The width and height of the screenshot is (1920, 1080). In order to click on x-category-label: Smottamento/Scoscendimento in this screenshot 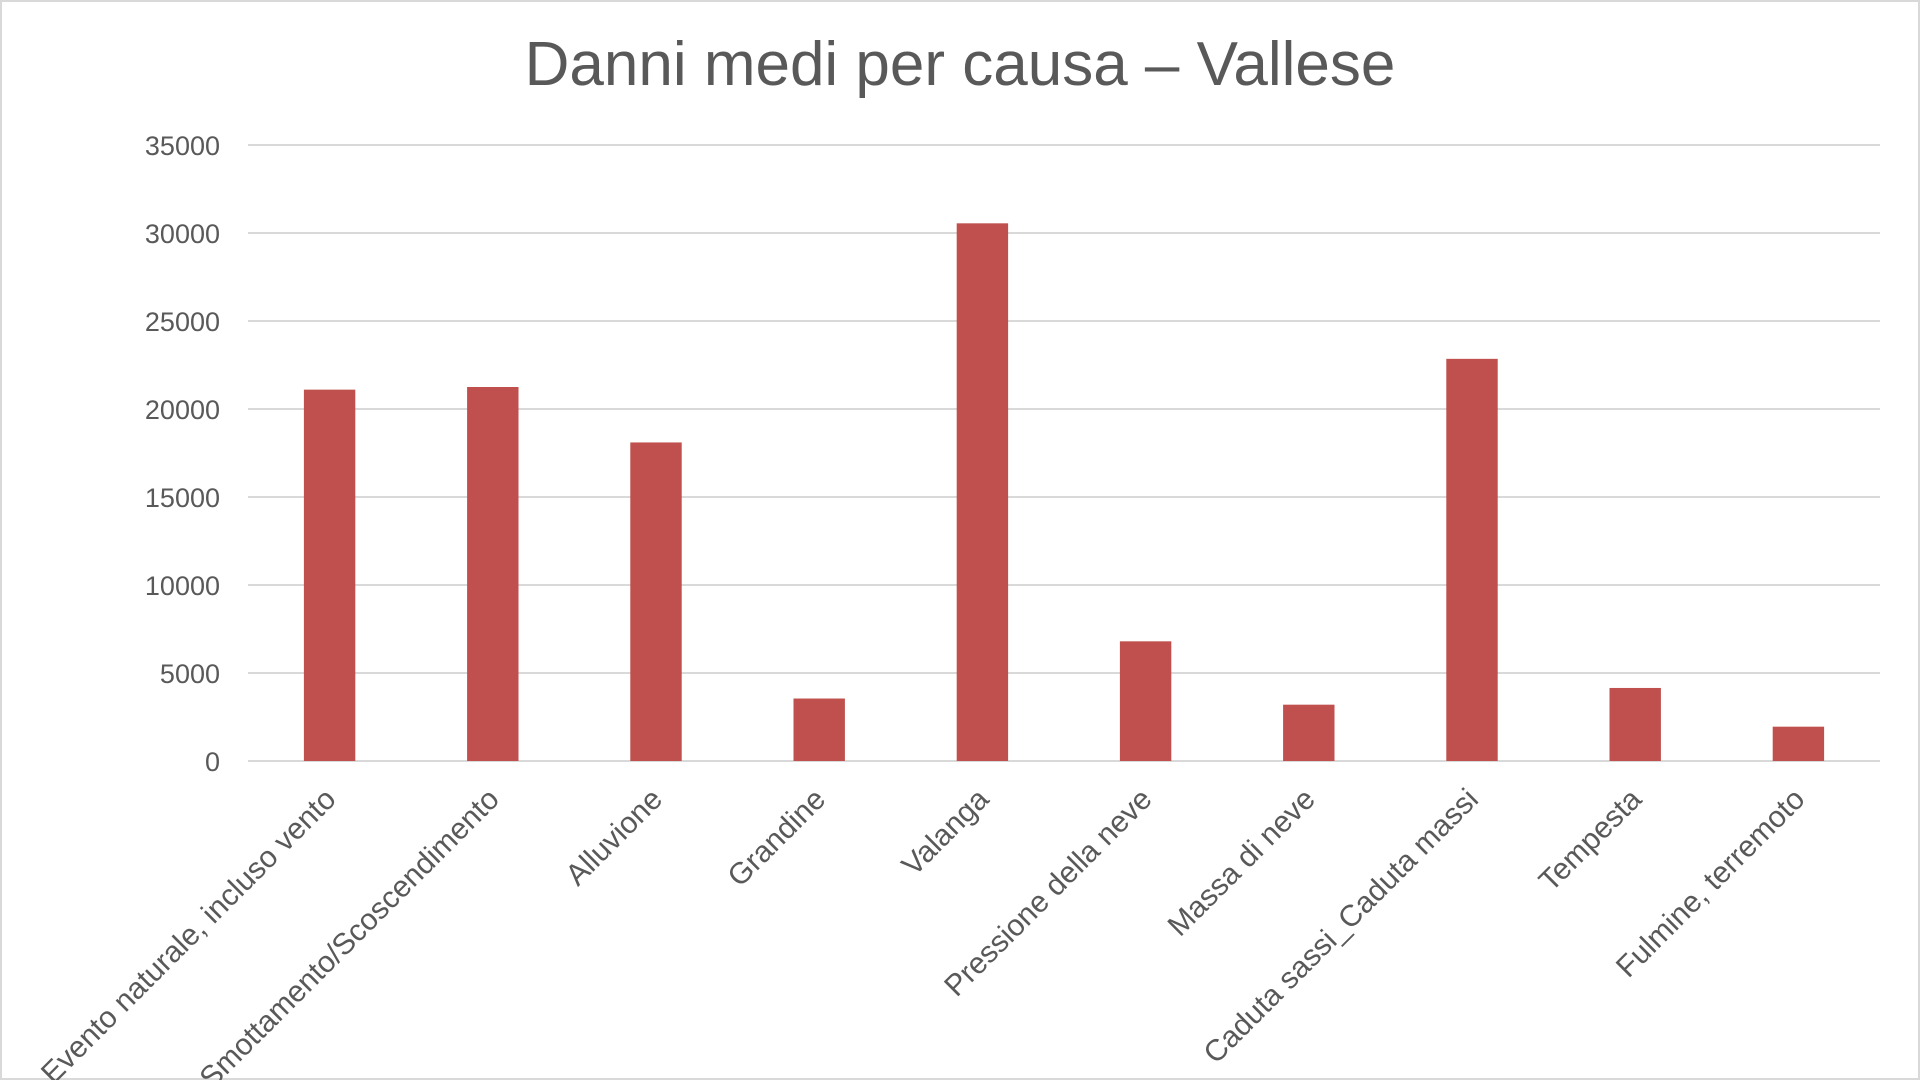, I will do `click(350, 931)`.